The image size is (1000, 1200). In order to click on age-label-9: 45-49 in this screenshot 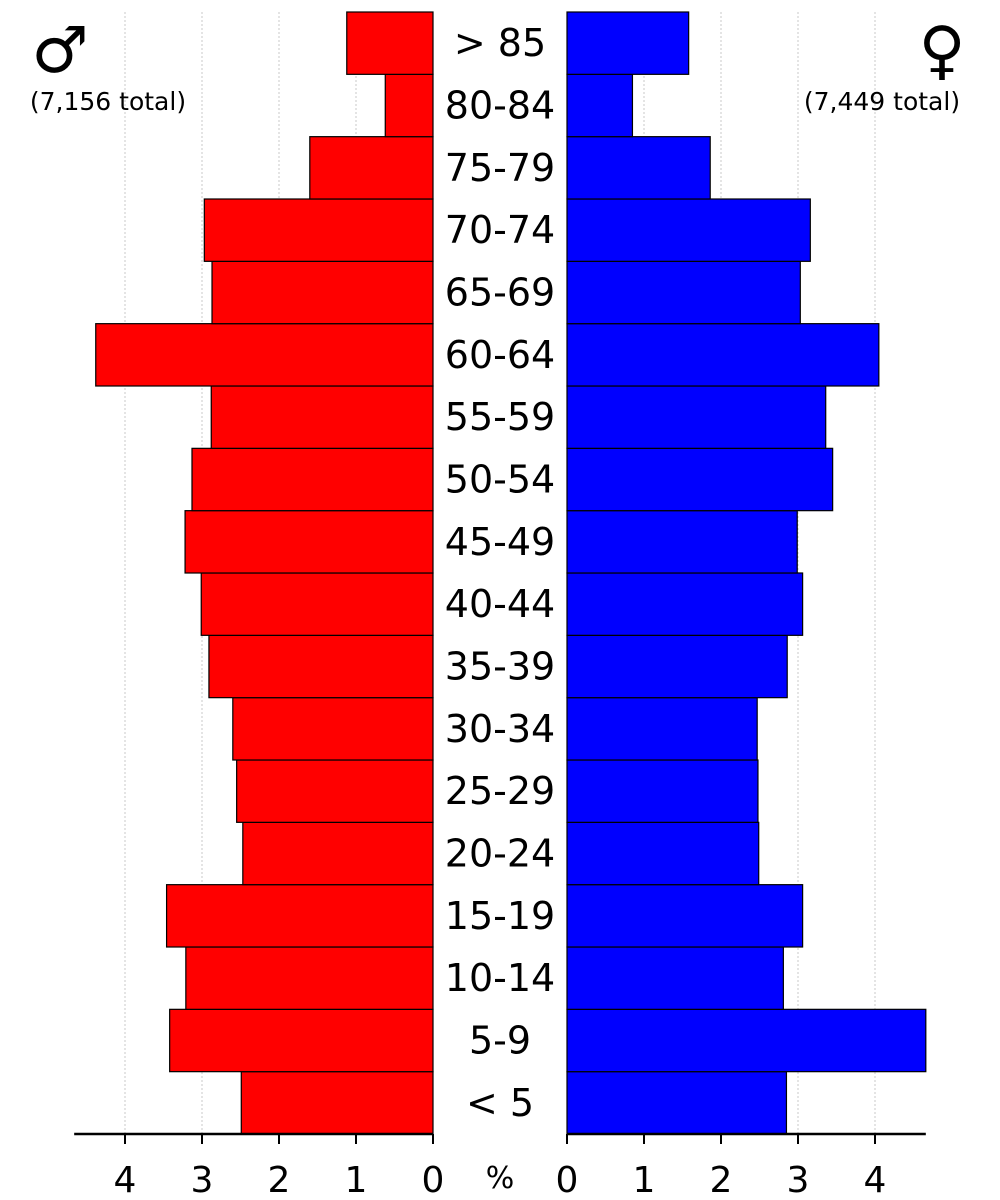, I will do `click(500, 542)`.